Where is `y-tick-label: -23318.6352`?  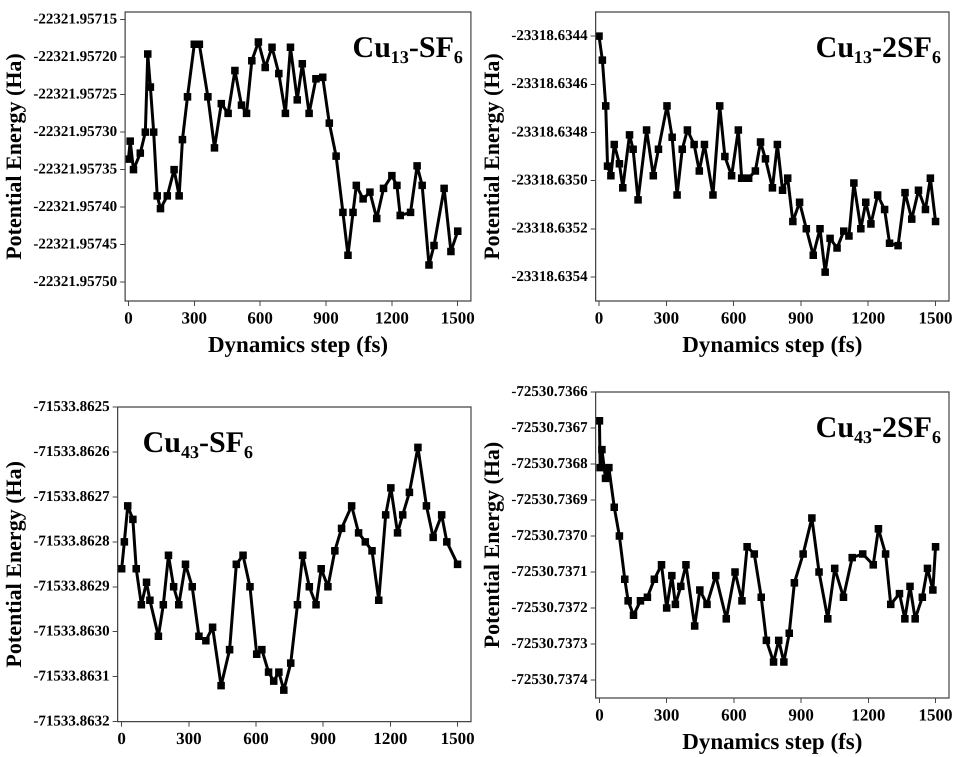 y-tick-label: -23318.6352 is located at coordinates (549, 228).